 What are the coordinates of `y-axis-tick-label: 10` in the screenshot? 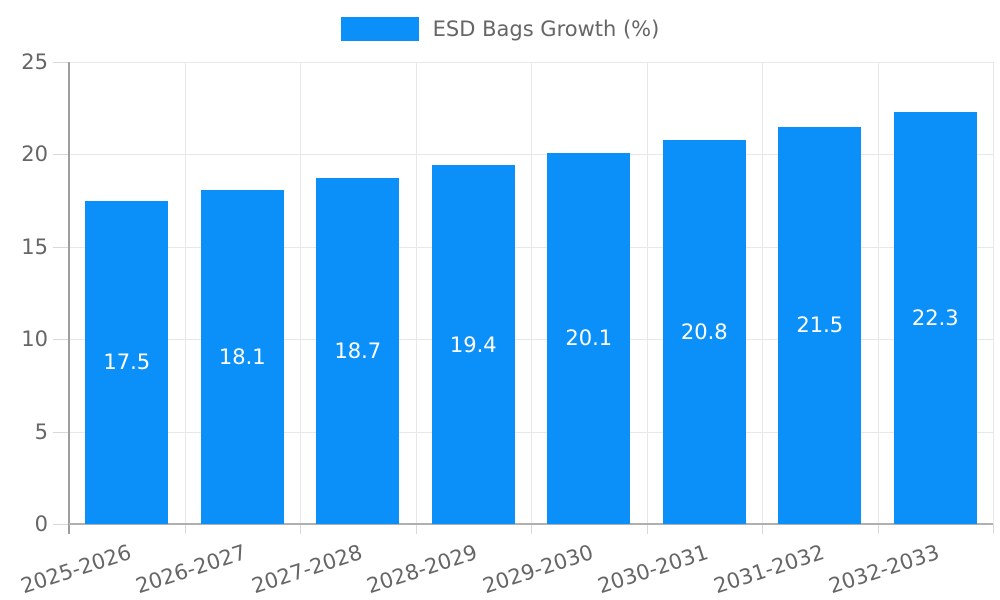 It's located at (34, 339).